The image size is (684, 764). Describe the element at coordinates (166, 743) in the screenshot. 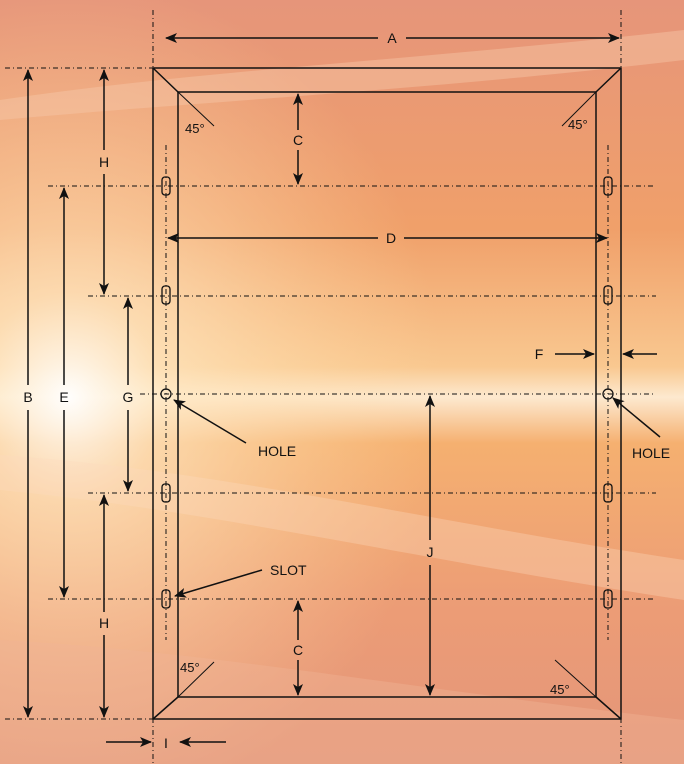

I see `label-i: I` at that location.